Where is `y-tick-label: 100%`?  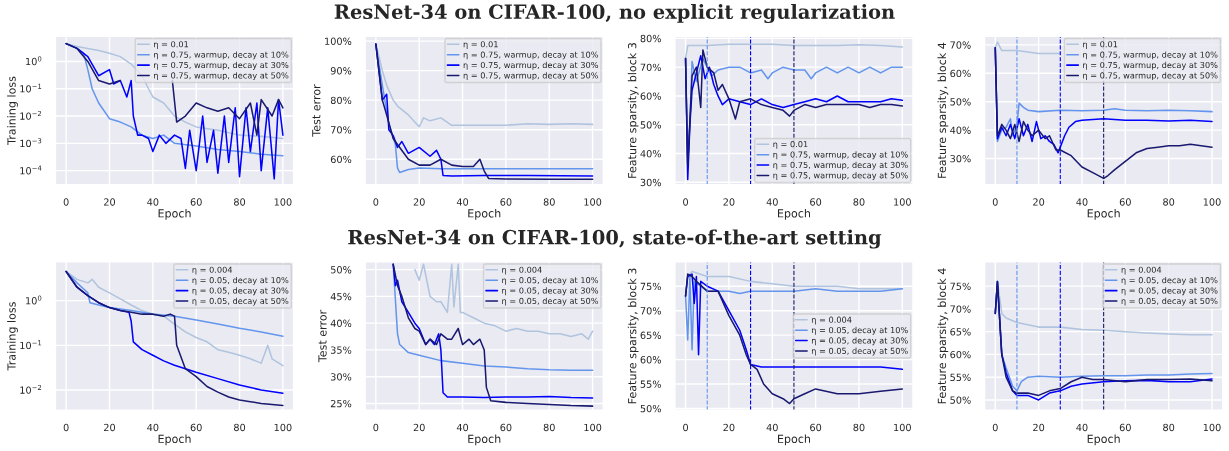
y-tick-label: 100% is located at coordinates (338, 41).